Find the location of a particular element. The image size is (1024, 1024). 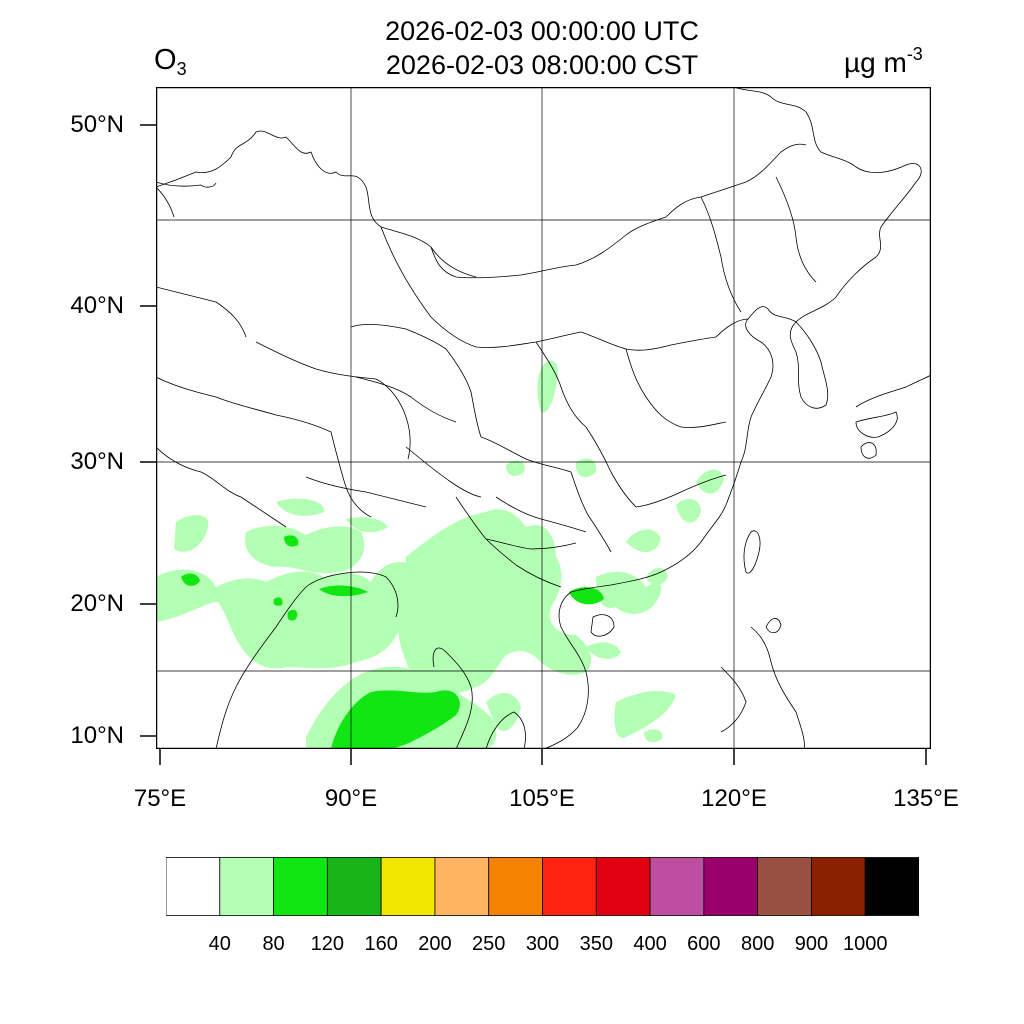

ozone-shading-medium is located at coordinates (392, 642).